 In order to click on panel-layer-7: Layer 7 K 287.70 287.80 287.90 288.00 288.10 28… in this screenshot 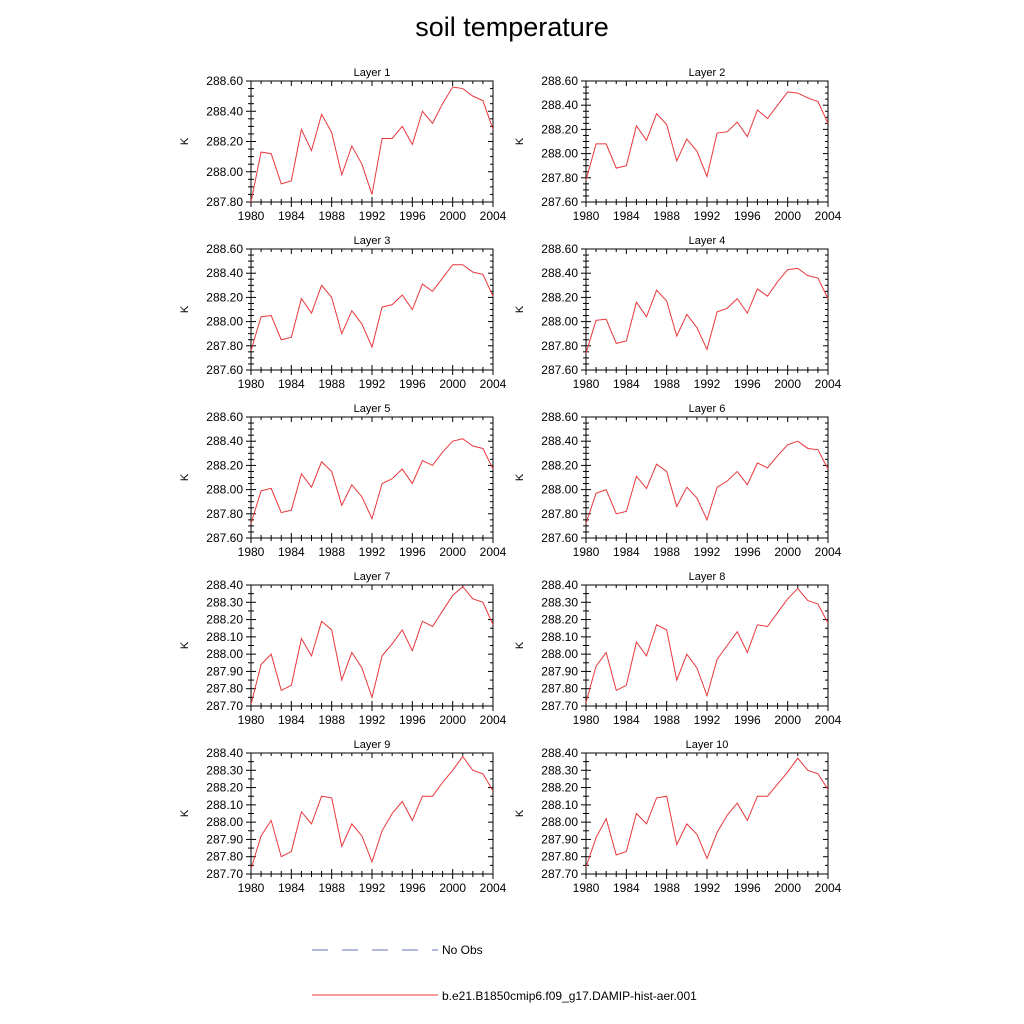, I will do `click(343, 649)`.